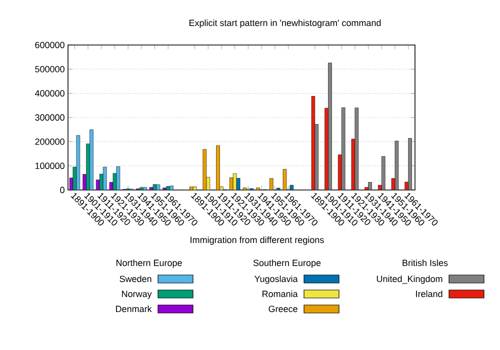 The width and height of the screenshot is (500, 350). I want to click on y-tick-label: 200000, so click(49, 141).